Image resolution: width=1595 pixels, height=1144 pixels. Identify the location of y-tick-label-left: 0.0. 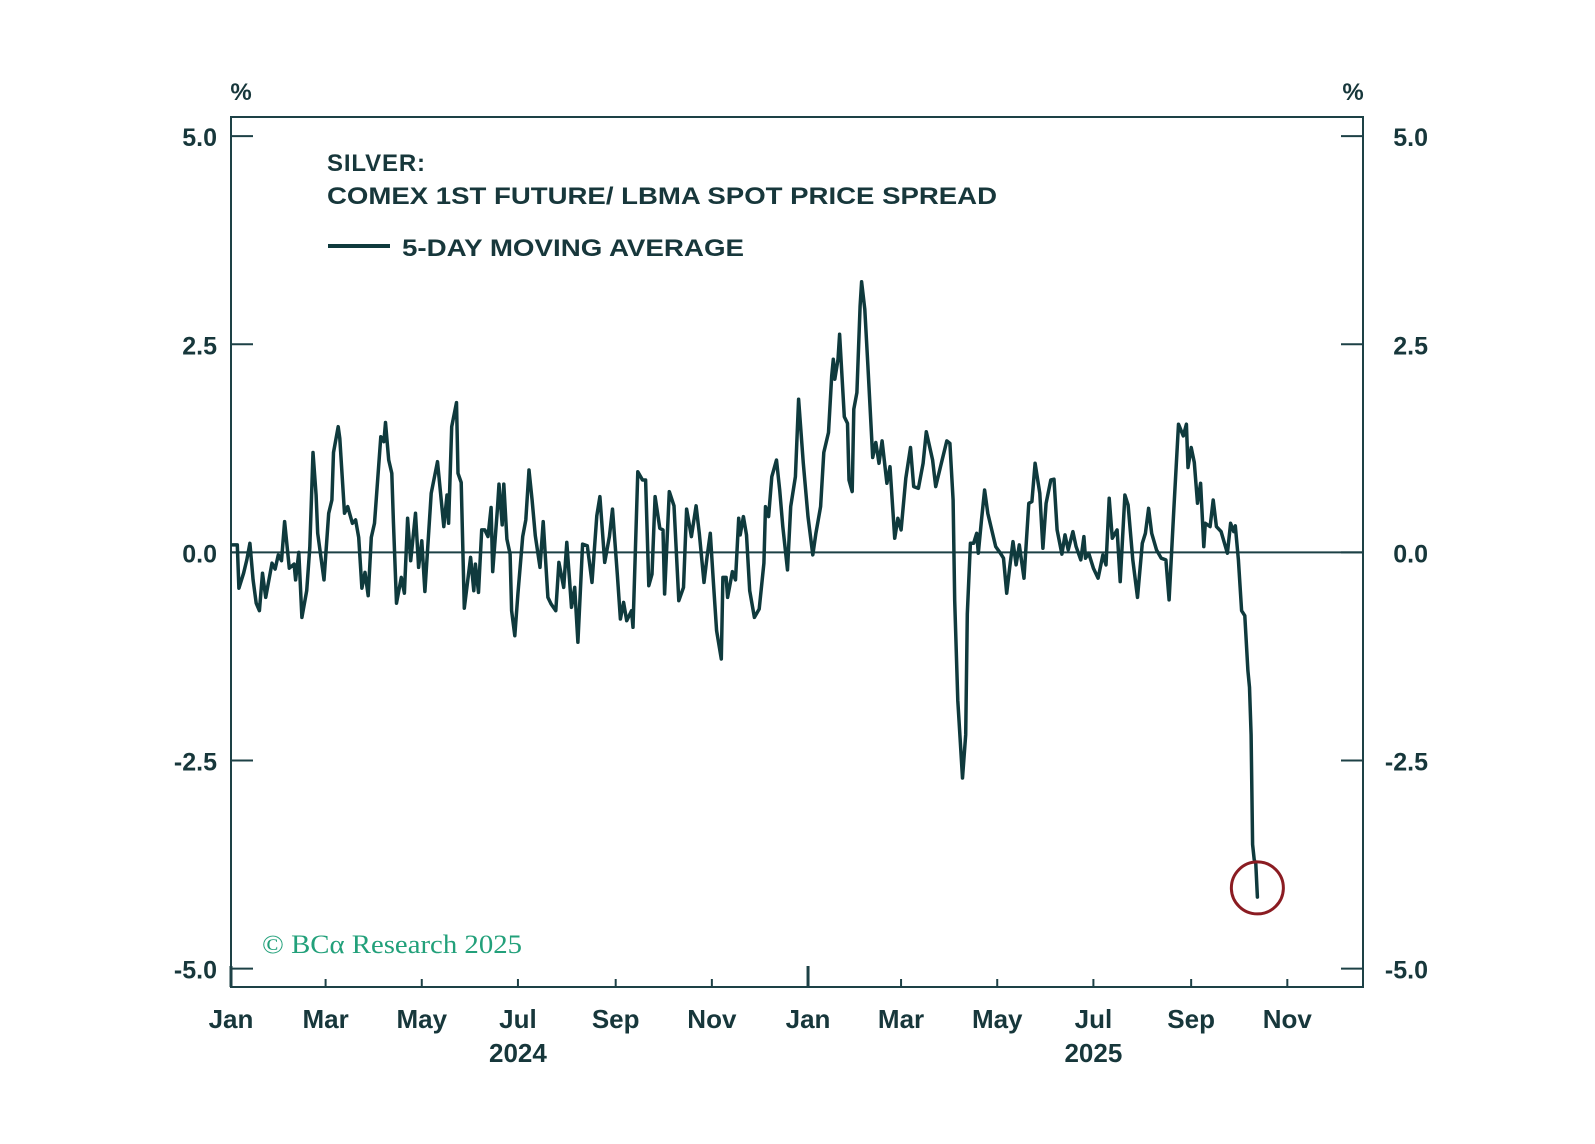
(199, 554).